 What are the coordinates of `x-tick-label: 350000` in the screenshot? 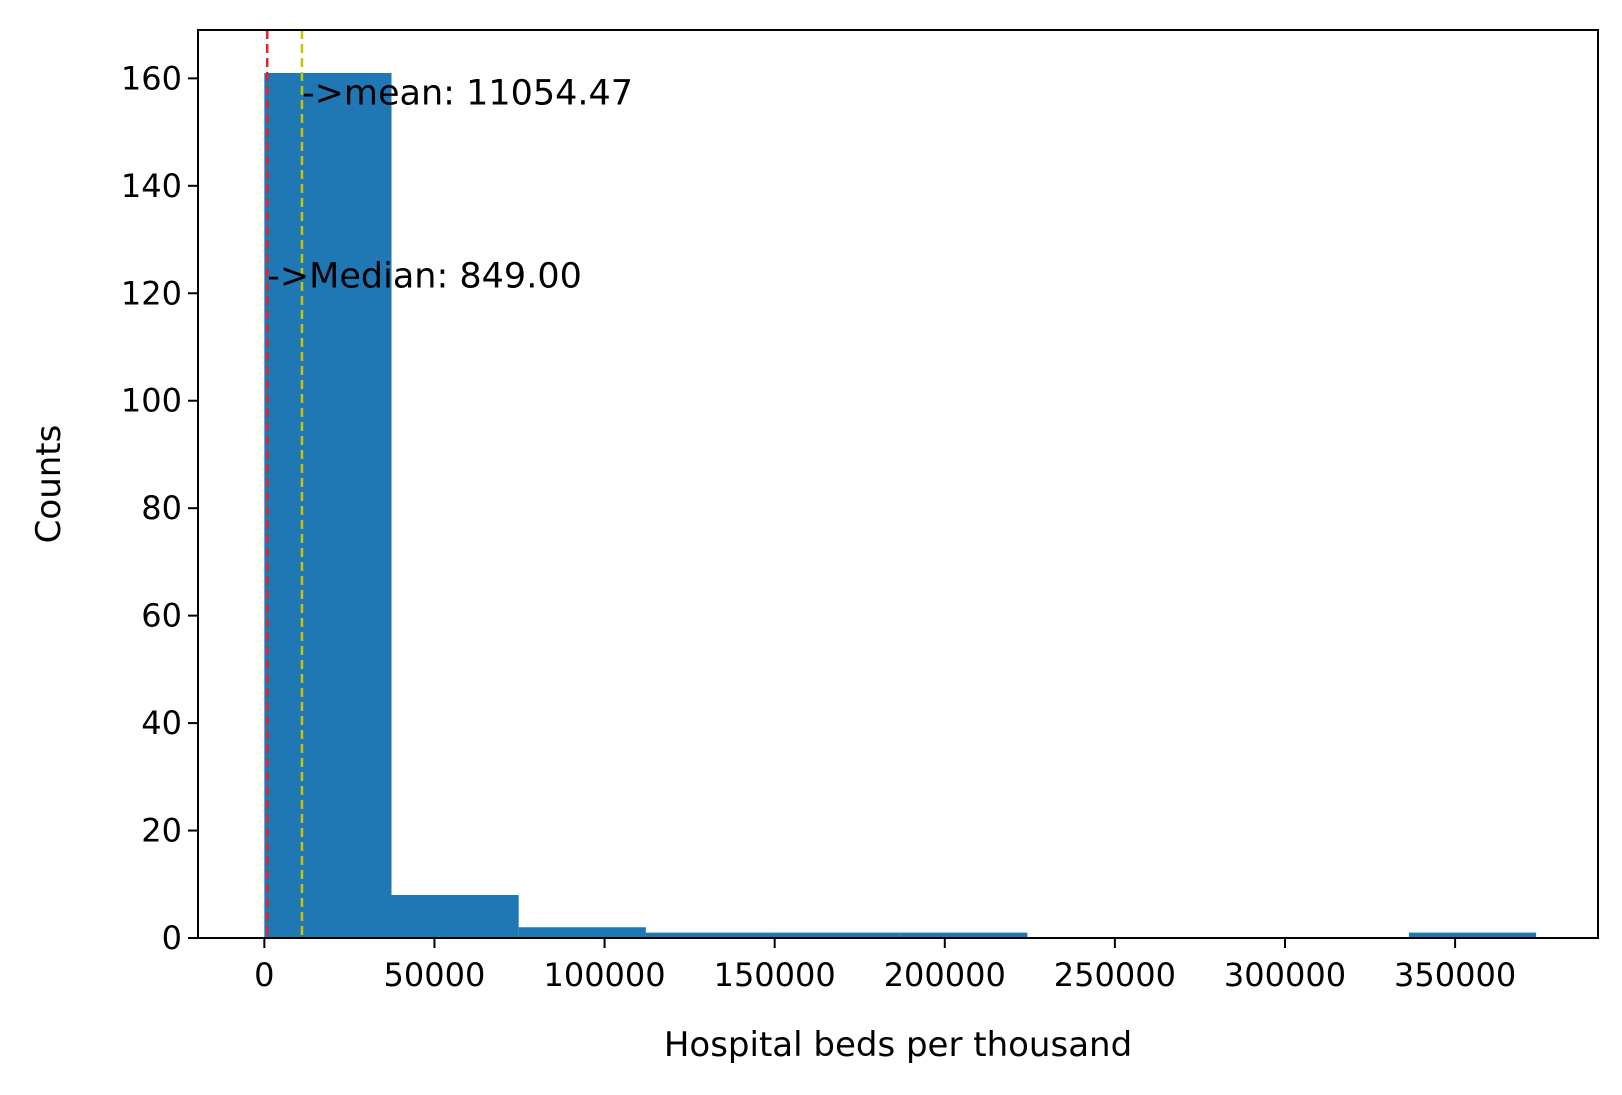 It's located at (1455, 975).